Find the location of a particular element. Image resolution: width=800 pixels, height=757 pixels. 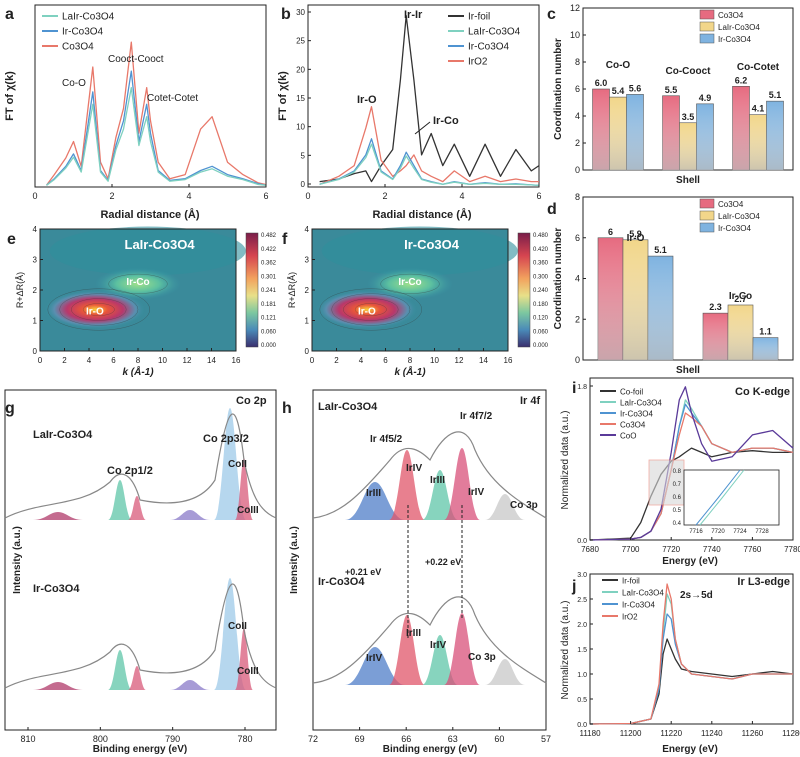

category-label: Ir-Co is located at coordinates (740, 296).